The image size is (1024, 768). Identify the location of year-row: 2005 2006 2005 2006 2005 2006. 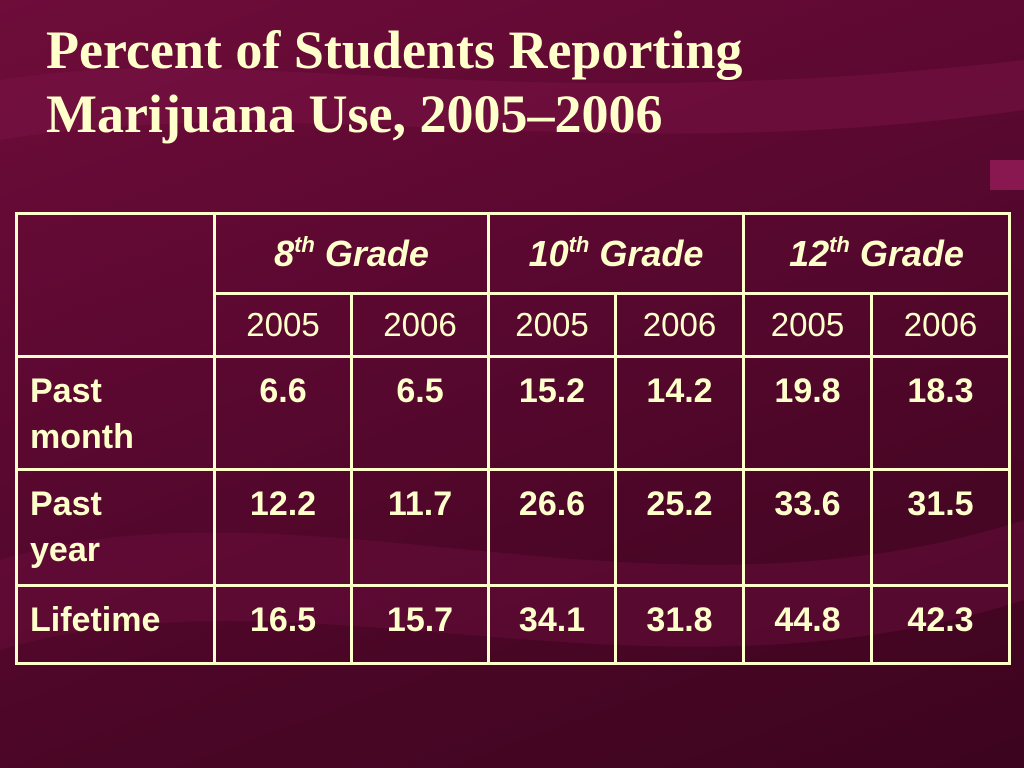
(514, 325).